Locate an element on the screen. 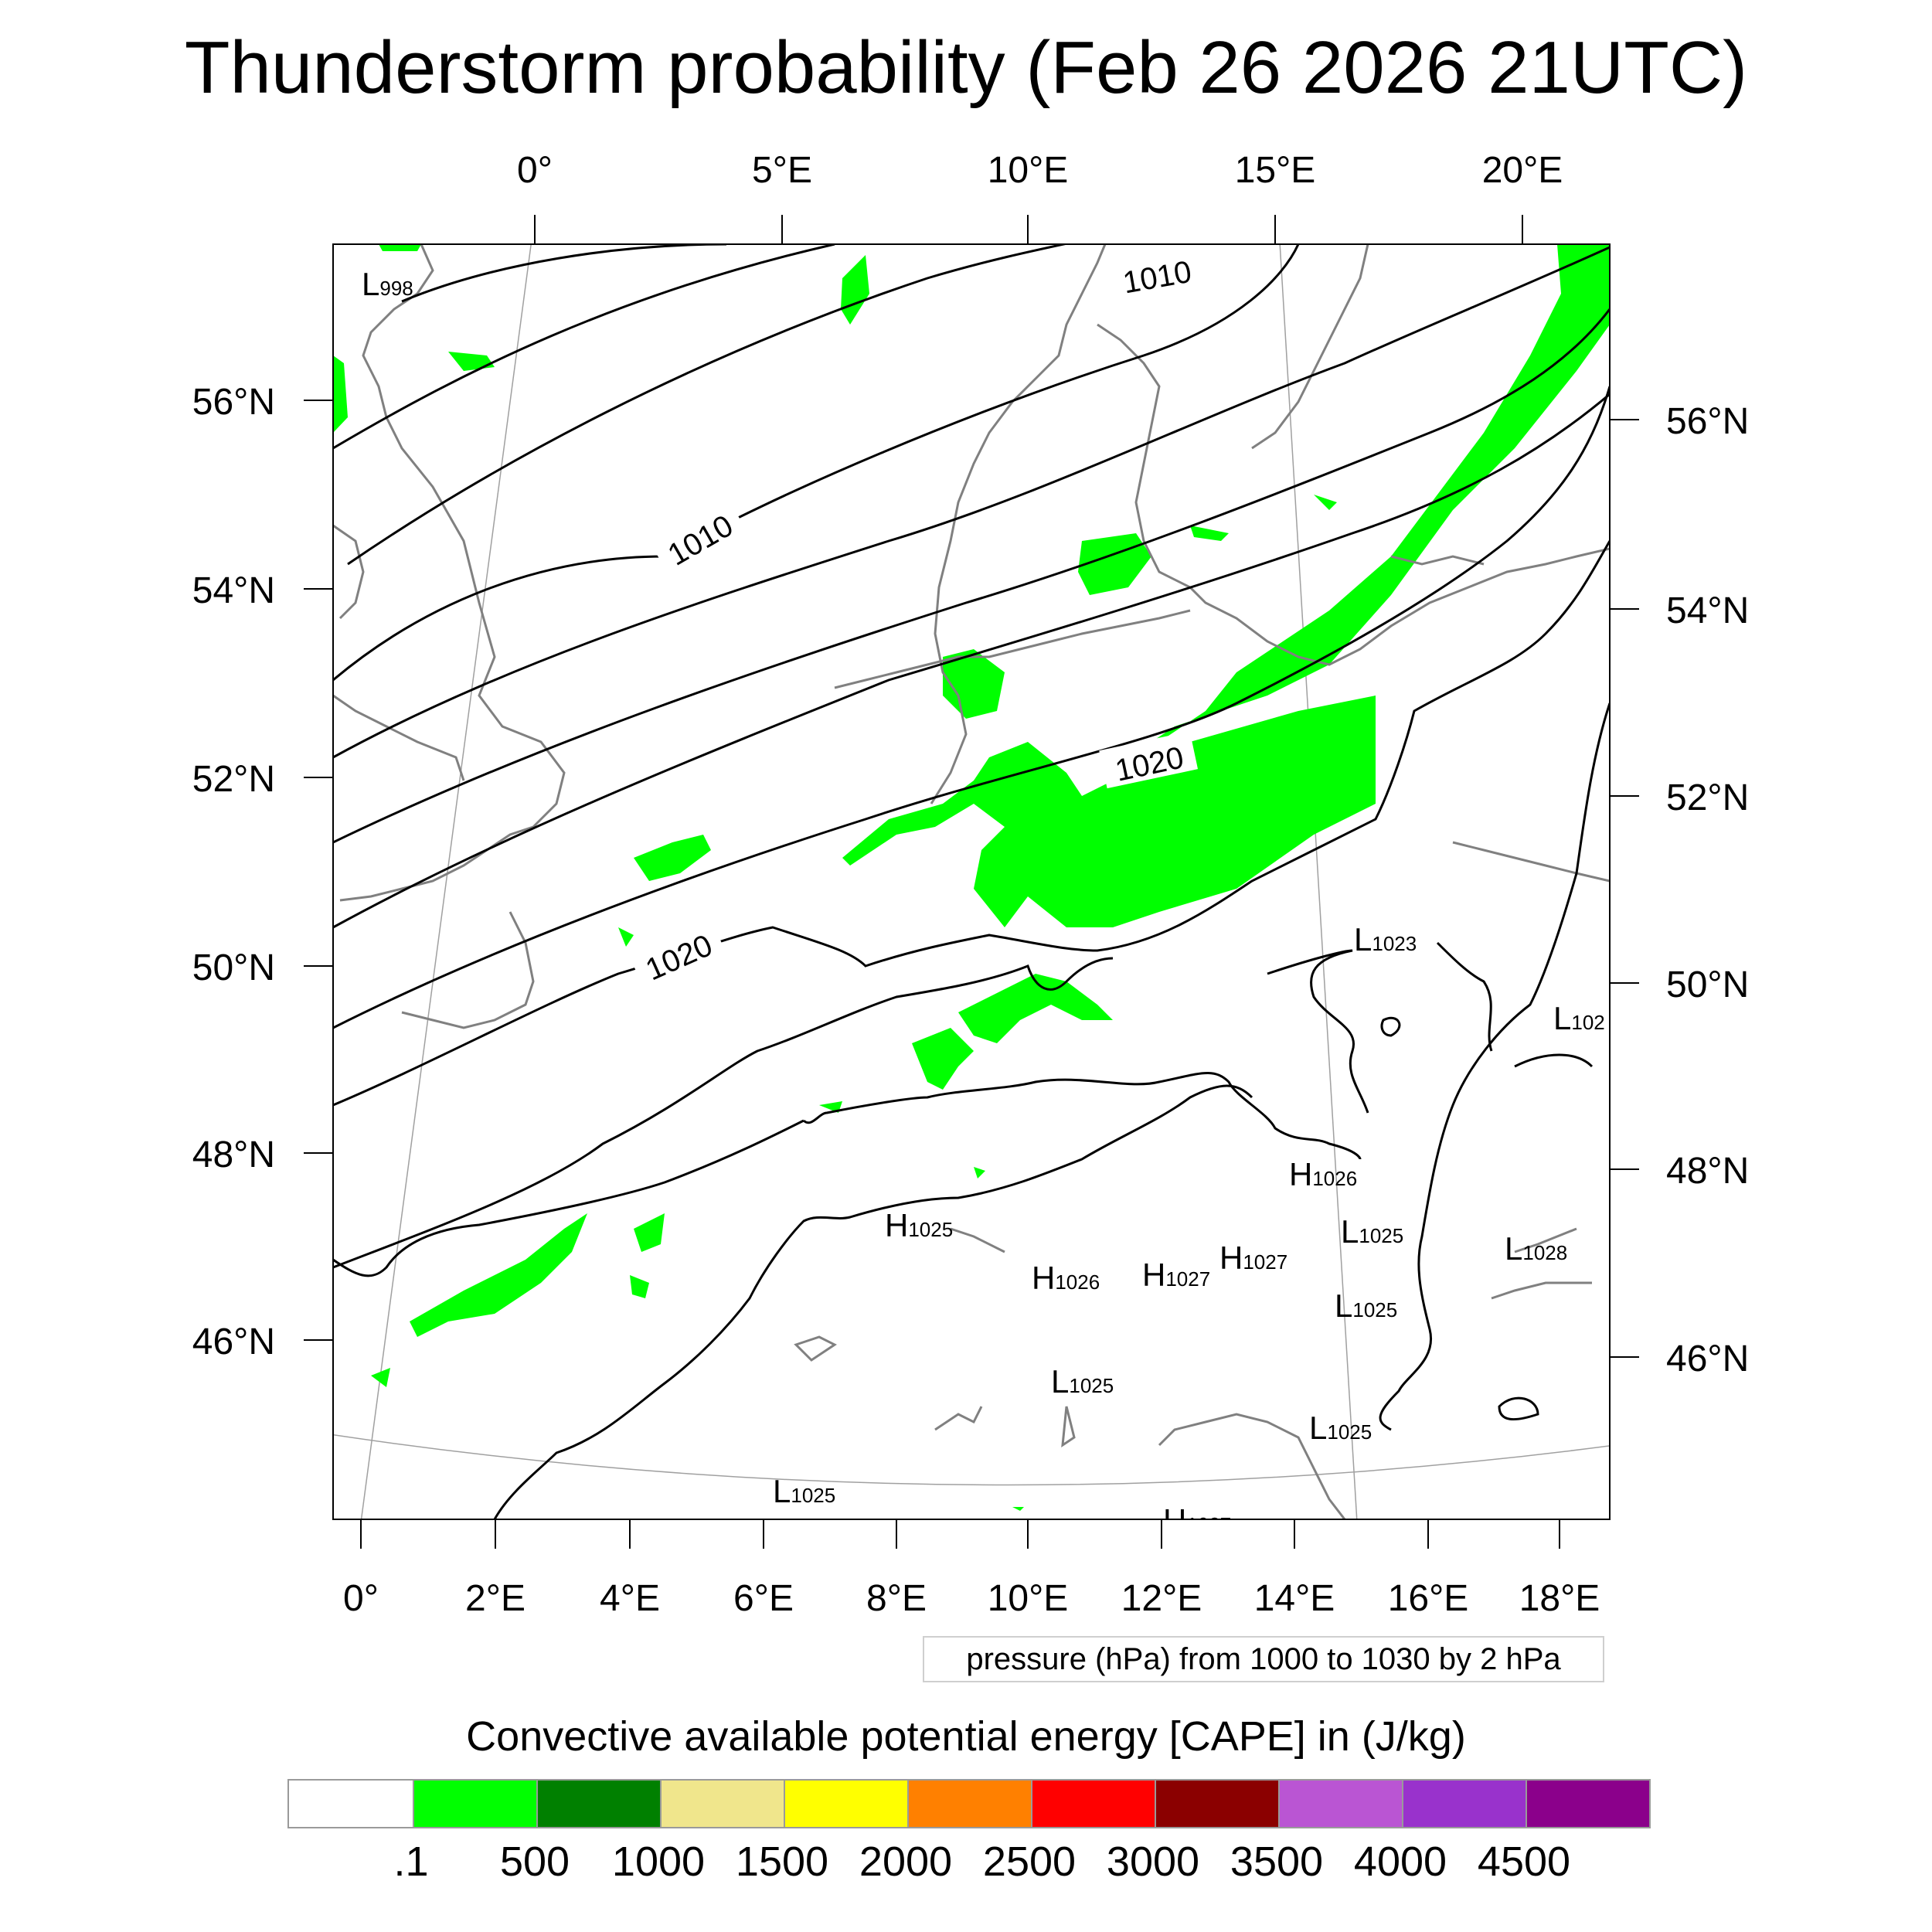  pressure-center: L102 is located at coordinates (1579, 1018).